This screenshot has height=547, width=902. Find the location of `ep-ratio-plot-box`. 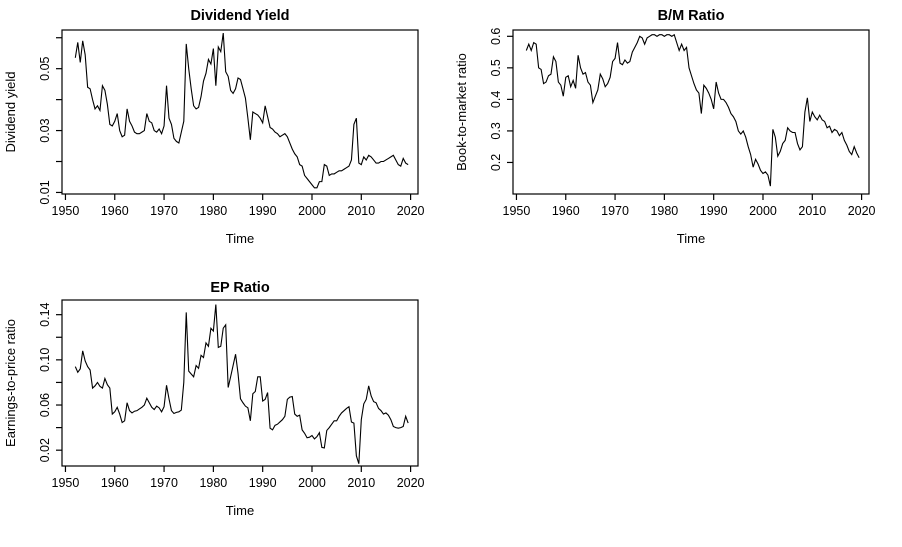

ep-ratio-plot-box is located at coordinates (240, 383).